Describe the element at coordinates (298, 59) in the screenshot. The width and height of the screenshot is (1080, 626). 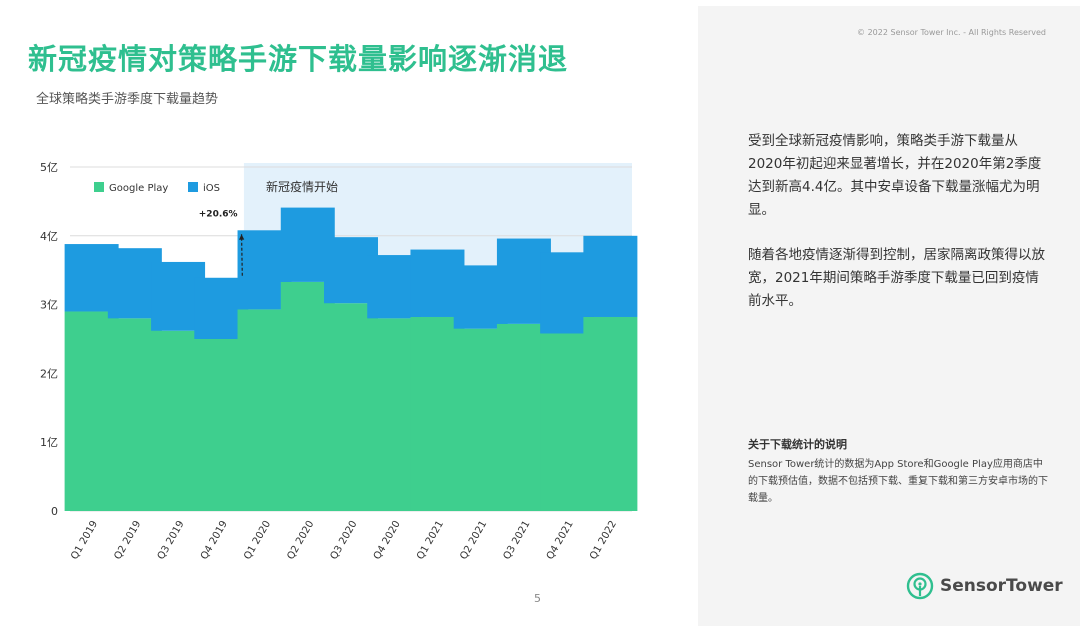
I see `page-title: 新冠疫情对策略手游下载量影响逐渐消退` at that location.